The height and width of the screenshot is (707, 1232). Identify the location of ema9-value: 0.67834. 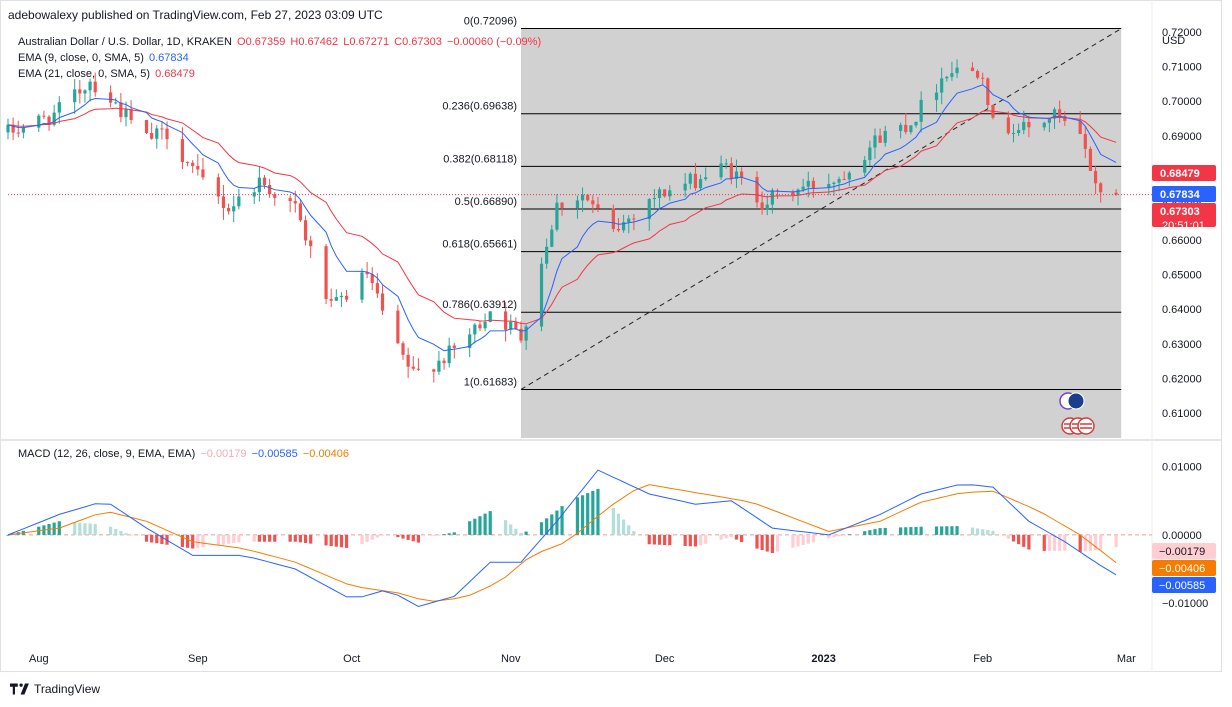
(169, 58).